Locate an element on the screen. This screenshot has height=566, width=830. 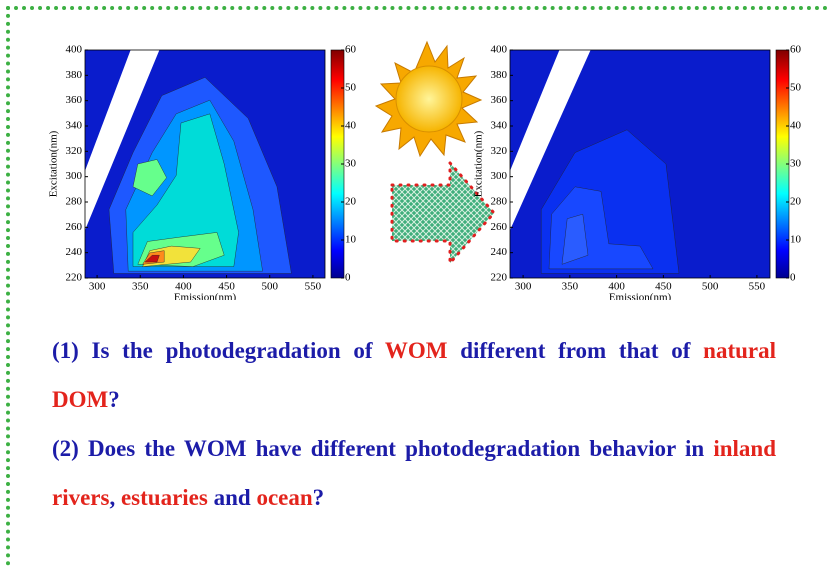
question-text: , is located at coordinates (115, 497).